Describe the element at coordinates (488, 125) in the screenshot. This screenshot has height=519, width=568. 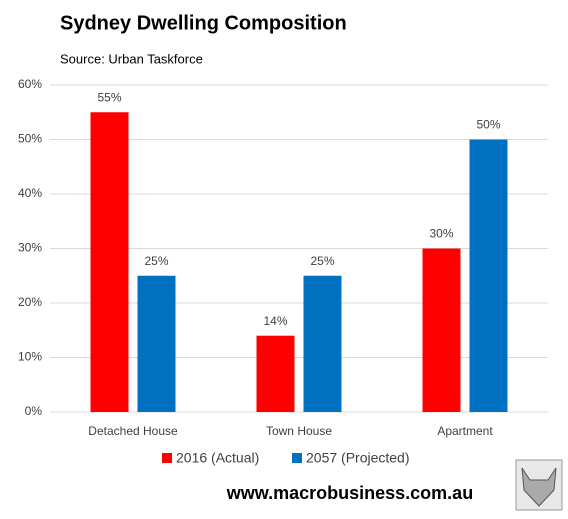
I see `value-label: 50%` at that location.